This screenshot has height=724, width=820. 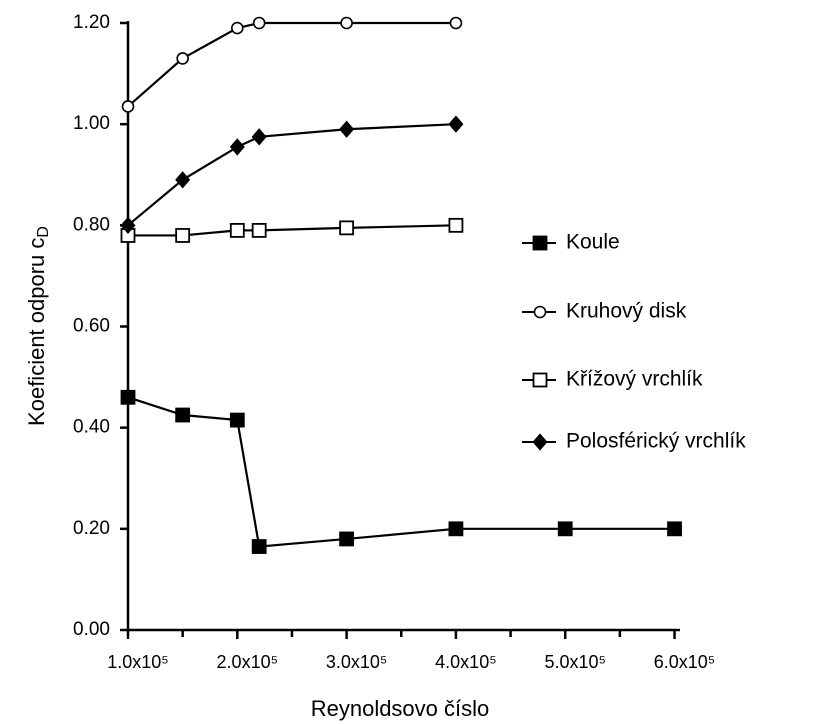 I want to click on x-tick-label: 4.0x10⁵, so click(x=466, y=662).